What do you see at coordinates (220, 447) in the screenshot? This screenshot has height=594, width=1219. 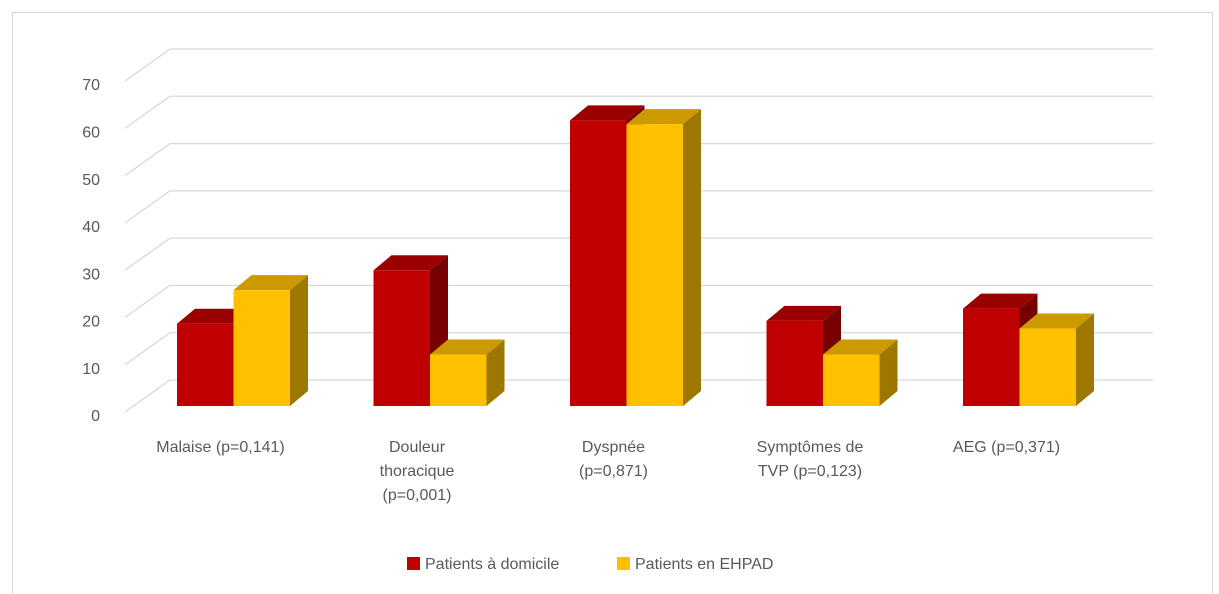 I see `x-tick-label: Malaise (p=0,141)` at bounding box center [220, 447].